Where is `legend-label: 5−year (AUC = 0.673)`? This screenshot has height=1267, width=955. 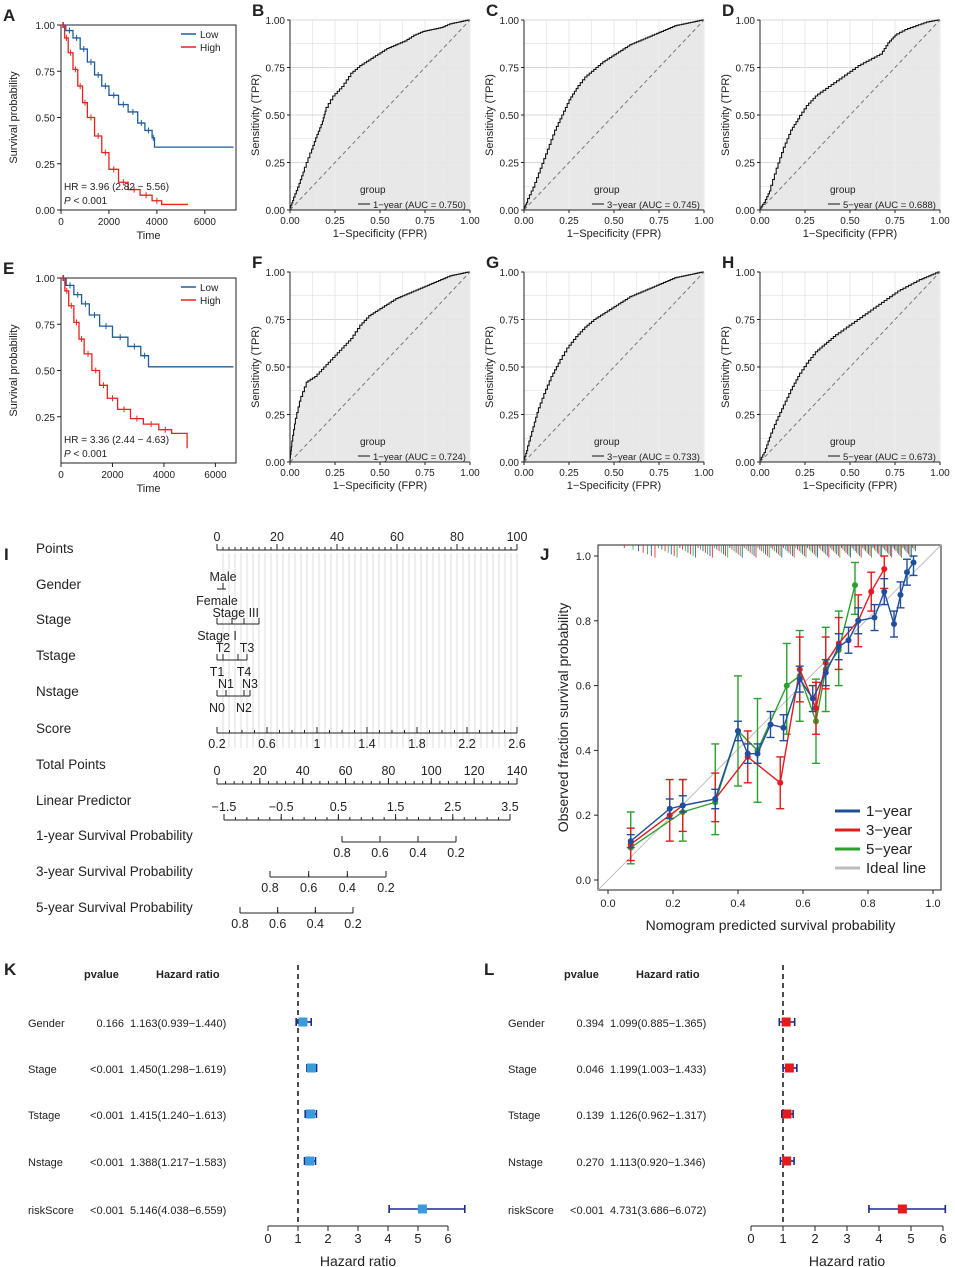
legend-label: 5−year (AUC = 0.673) is located at coordinates (889, 457).